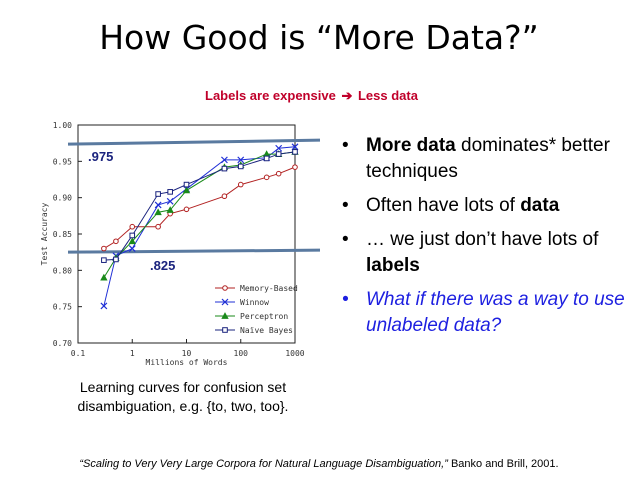 This screenshot has width=638, height=479. Describe the element at coordinates (62, 198) in the screenshot. I see `y-tick-label: 0.90` at that location.